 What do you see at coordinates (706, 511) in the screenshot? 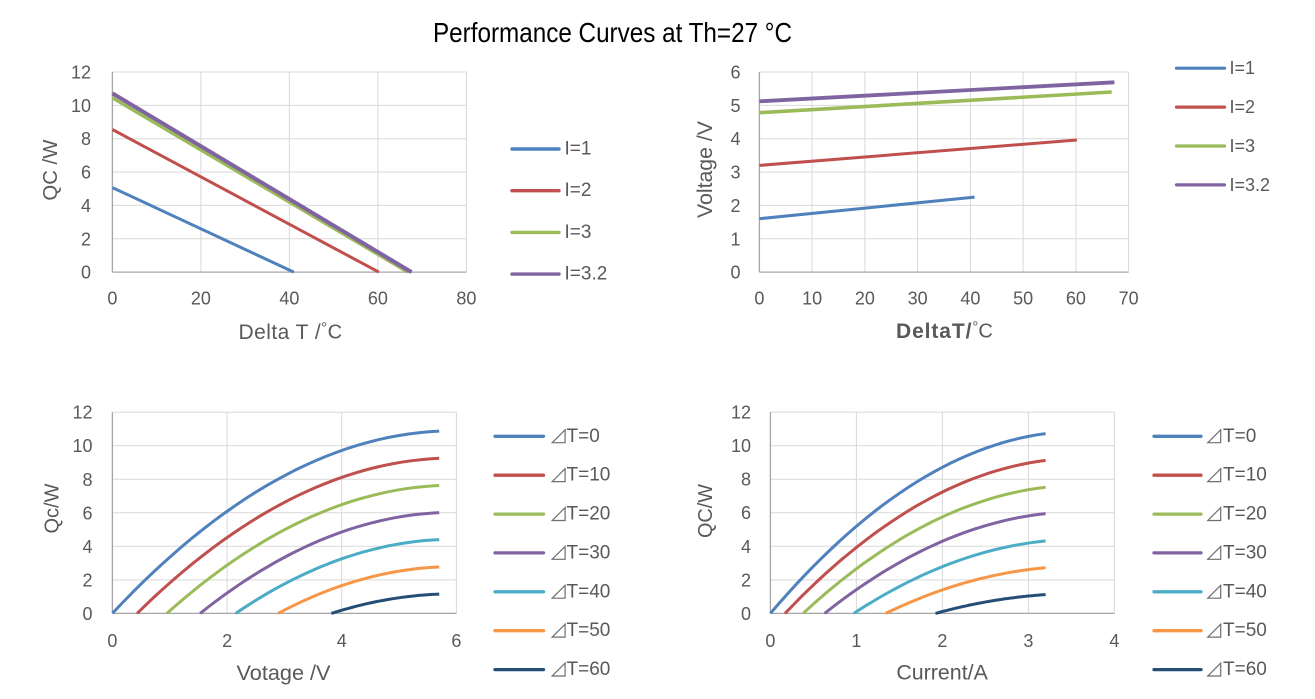
I see `svg-text: QC/W` at bounding box center [706, 511].